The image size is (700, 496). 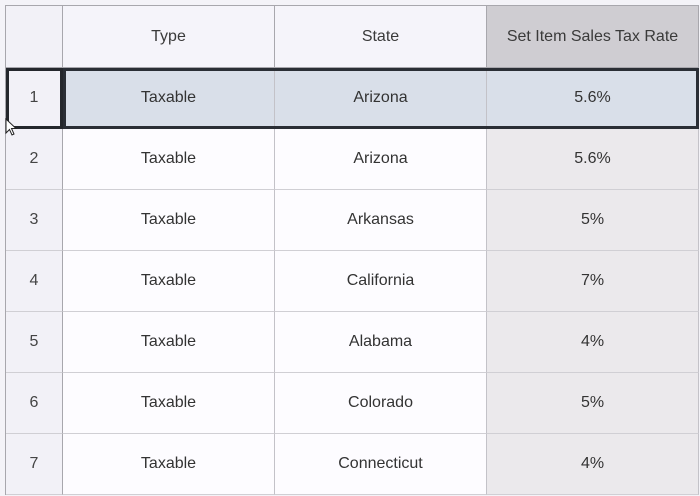 I want to click on header-row: Type State Set Item Sales Tax Rate, so click(x=352, y=37).